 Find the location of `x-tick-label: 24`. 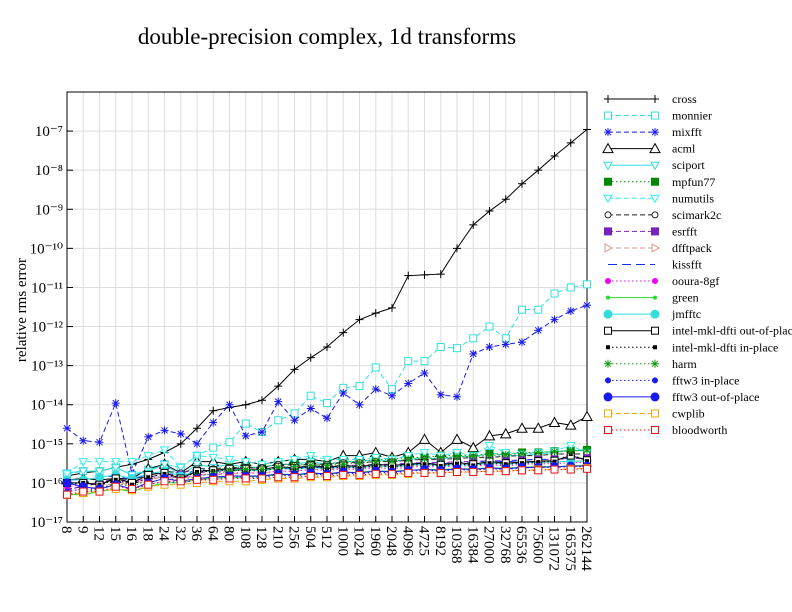

x-tick-label: 24 is located at coordinates (164, 534).